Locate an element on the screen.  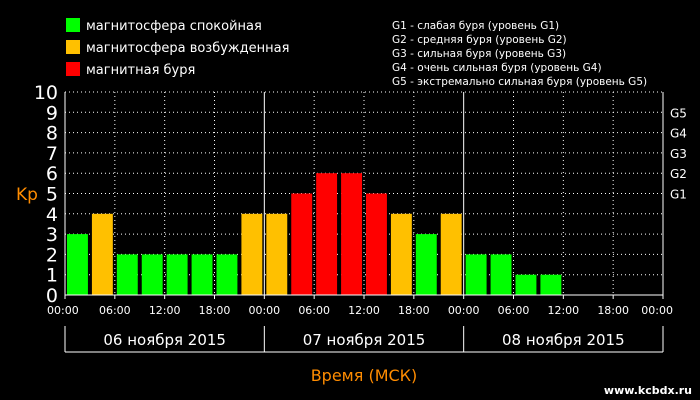
y-tick-label: 8 is located at coordinates (52, 134).